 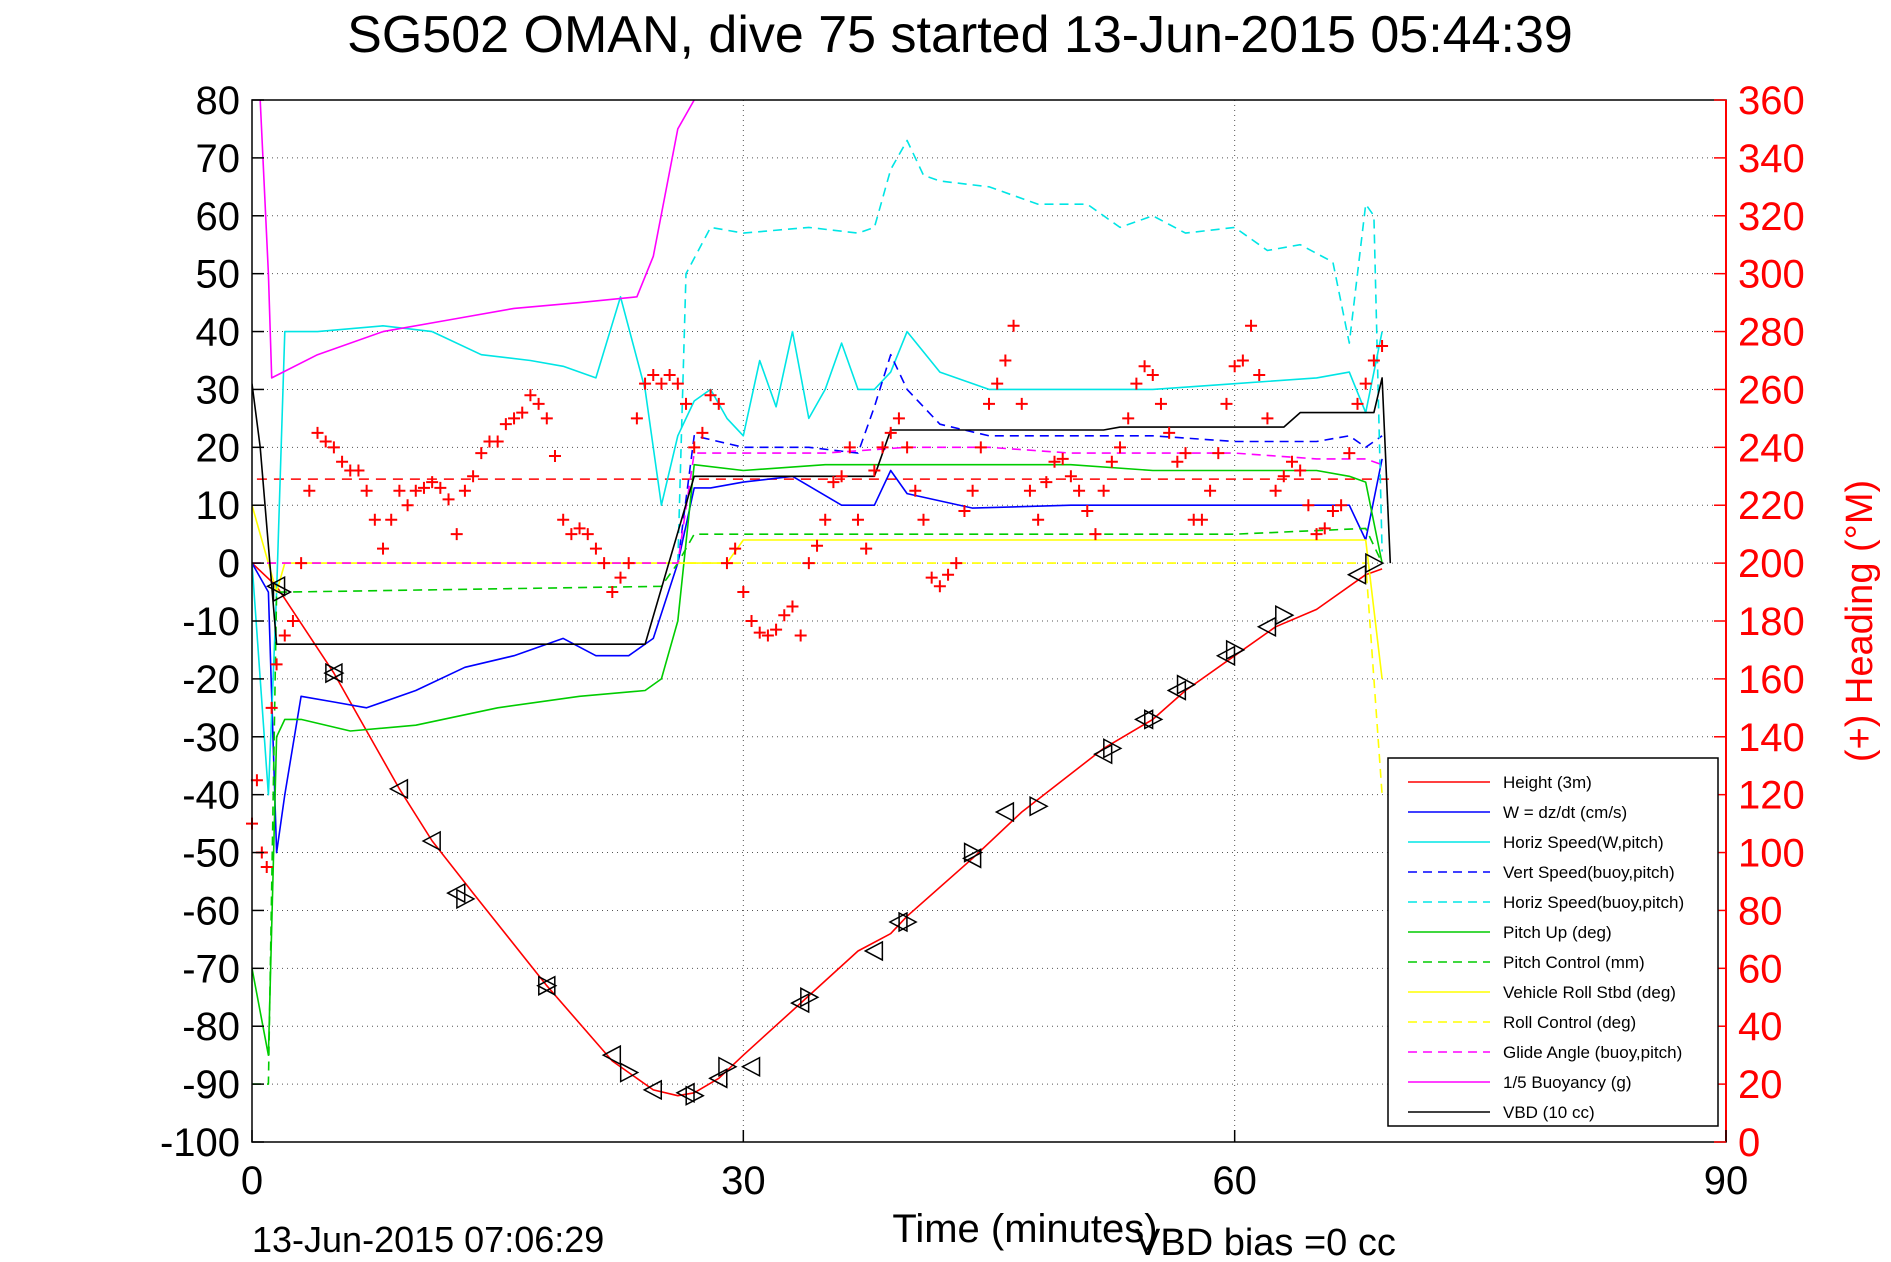 What do you see at coordinates (211, 911) in the screenshot?
I see `y-tick-label: -60` at bounding box center [211, 911].